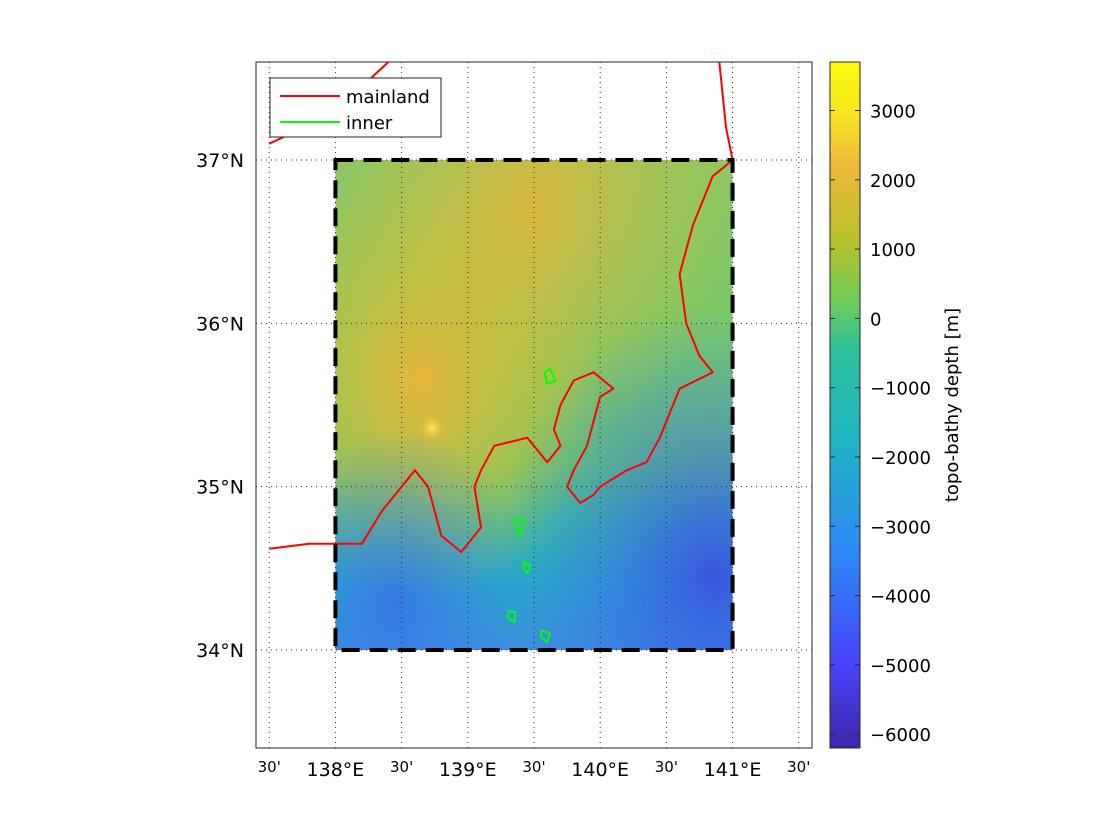 The width and height of the screenshot is (1120, 840). I want to click on lon-tick-label: 140°E, so click(600, 770).